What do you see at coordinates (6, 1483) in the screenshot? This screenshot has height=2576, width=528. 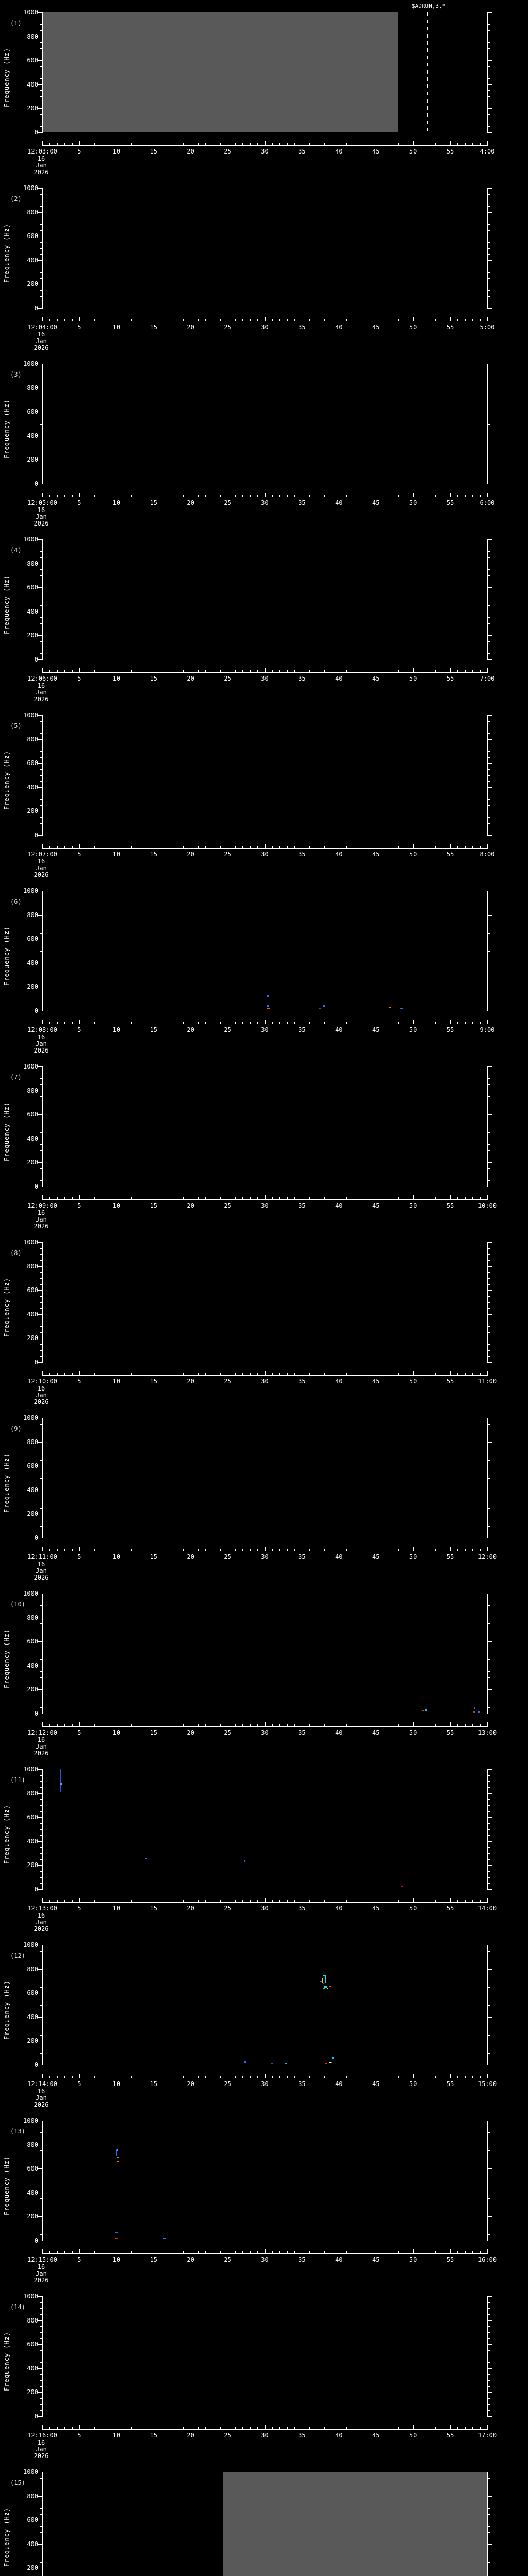 I see `y-axis-title: Frequency (Hz)` at bounding box center [6, 1483].